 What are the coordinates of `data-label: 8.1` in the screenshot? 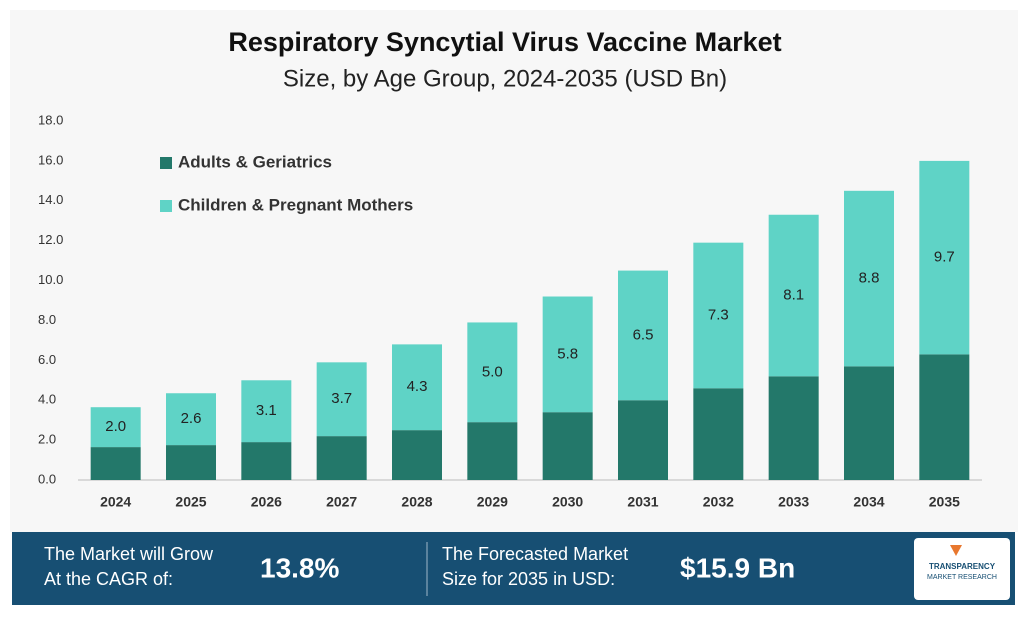 It's located at (793, 294).